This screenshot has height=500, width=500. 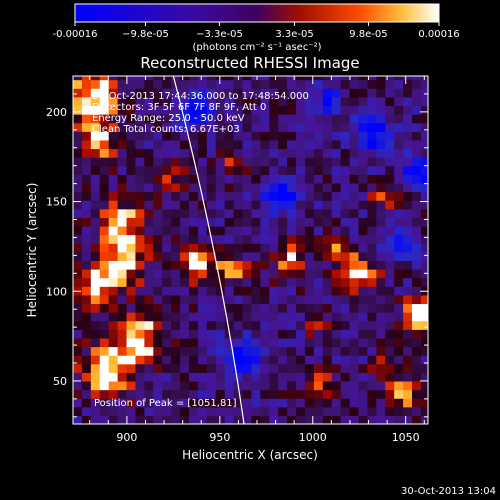 What do you see at coordinates (32, 250) in the screenshot?
I see `y-axis-label: Heliocentric Y (arcsec)` at bounding box center [32, 250].